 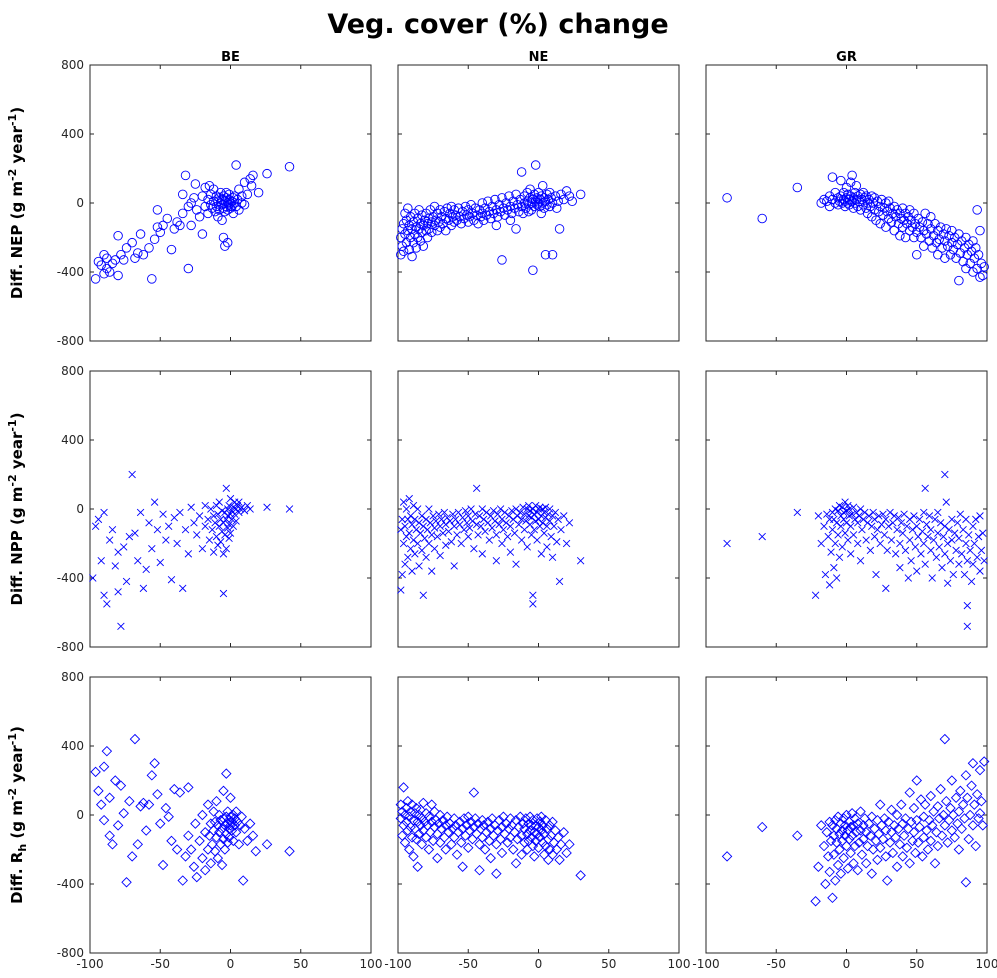 I want to click on x-tick-label: 100, so click(x=986, y=964).